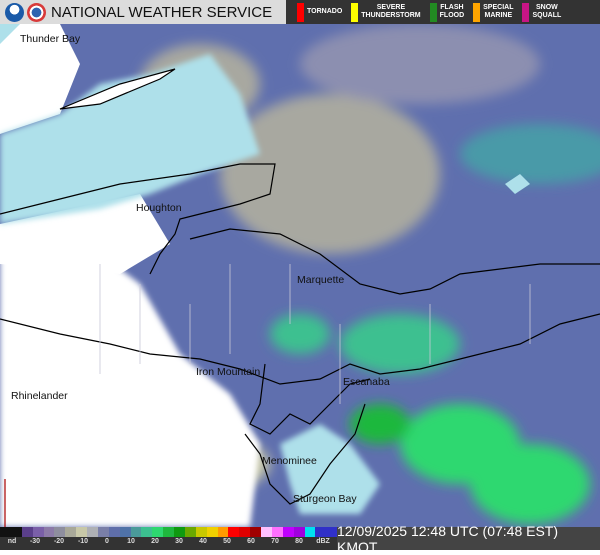  Describe the element at coordinates (36, 12) in the screenshot. I see `nws-logo` at that location.